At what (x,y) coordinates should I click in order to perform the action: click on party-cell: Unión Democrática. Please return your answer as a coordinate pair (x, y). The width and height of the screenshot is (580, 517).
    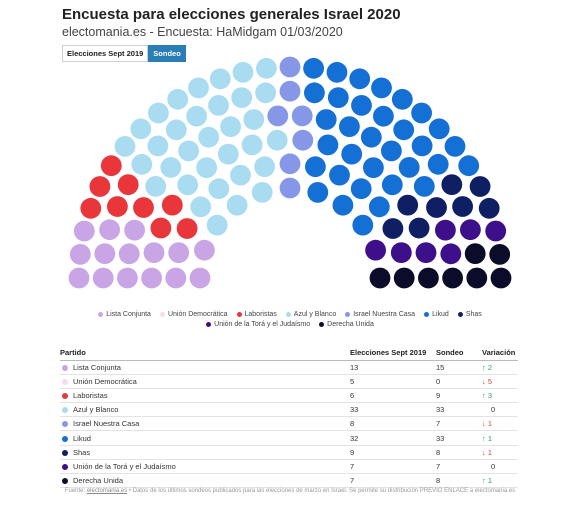
    Looking at the image, I should click on (205, 382).